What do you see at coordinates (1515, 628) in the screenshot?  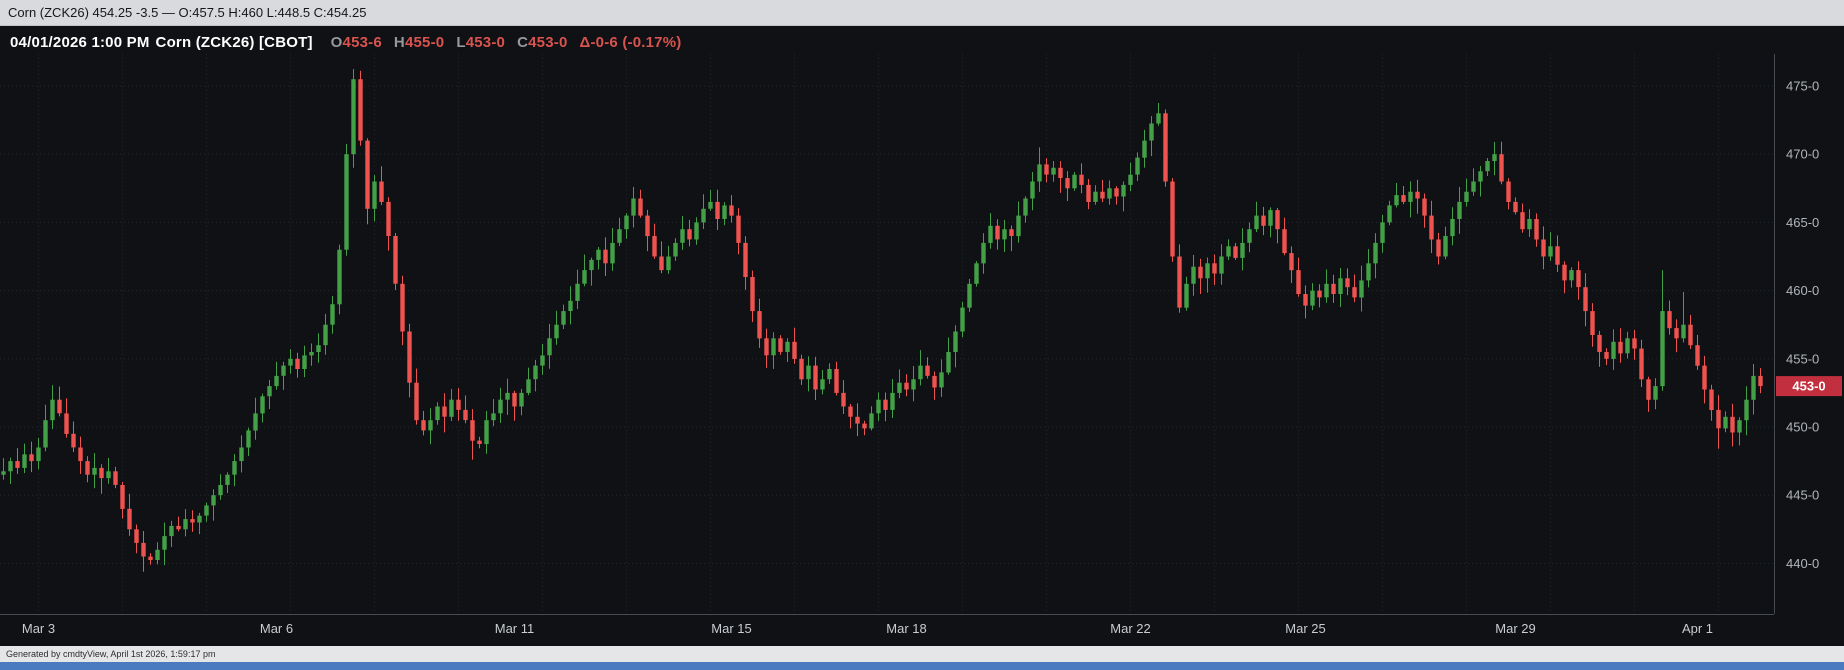 I see `svg-text: Mar 29` at bounding box center [1515, 628].